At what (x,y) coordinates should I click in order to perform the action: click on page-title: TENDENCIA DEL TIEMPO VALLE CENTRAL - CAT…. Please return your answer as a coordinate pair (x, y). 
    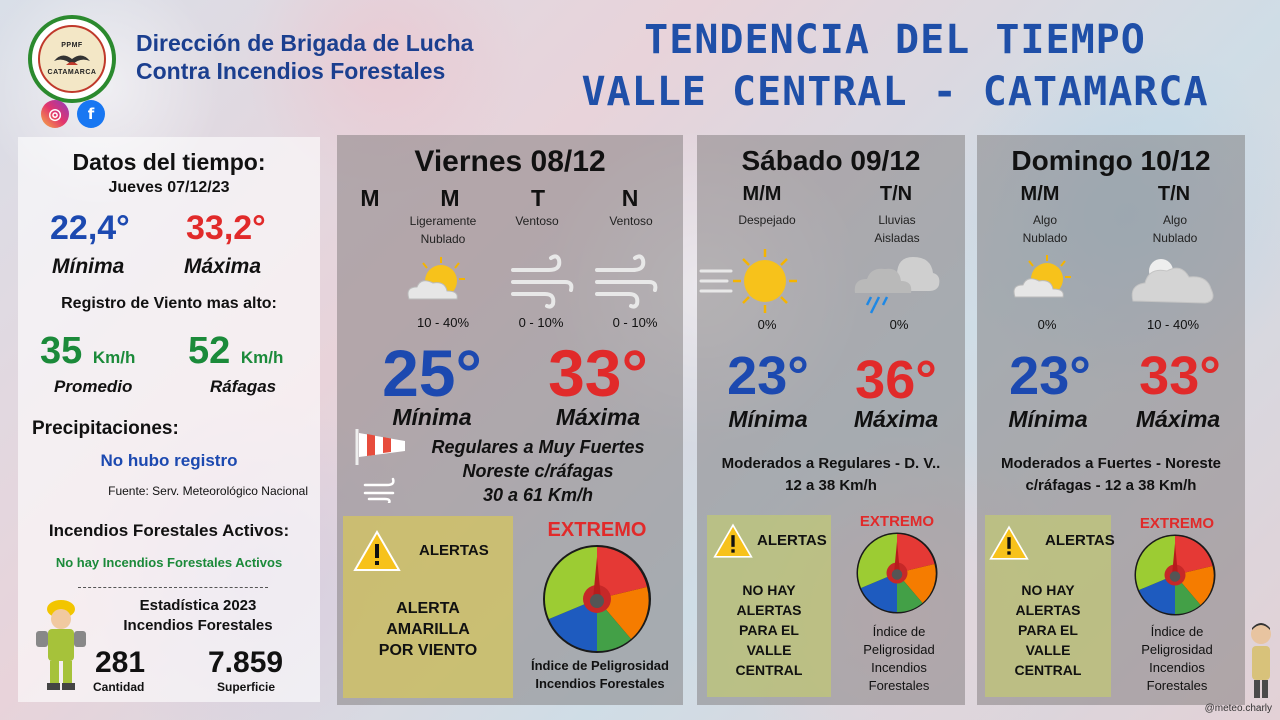
    Looking at the image, I should click on (895, 66).